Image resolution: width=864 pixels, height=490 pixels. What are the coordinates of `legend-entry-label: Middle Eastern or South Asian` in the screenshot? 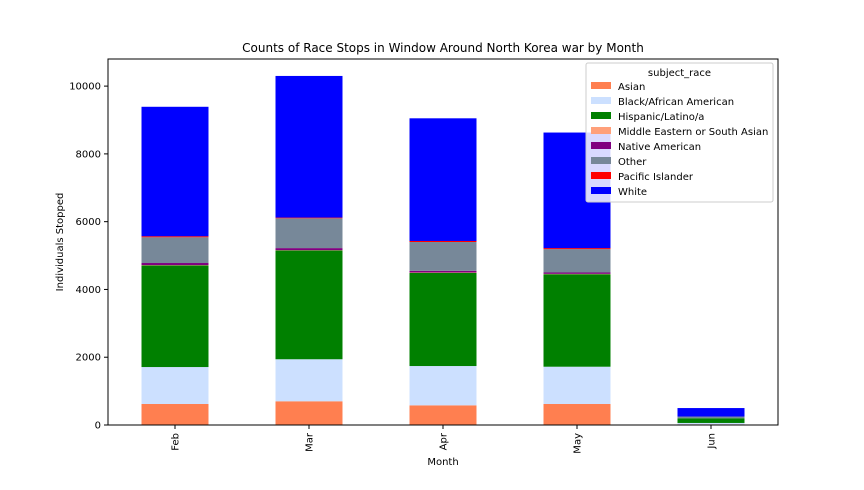 It's located at (693, 132).